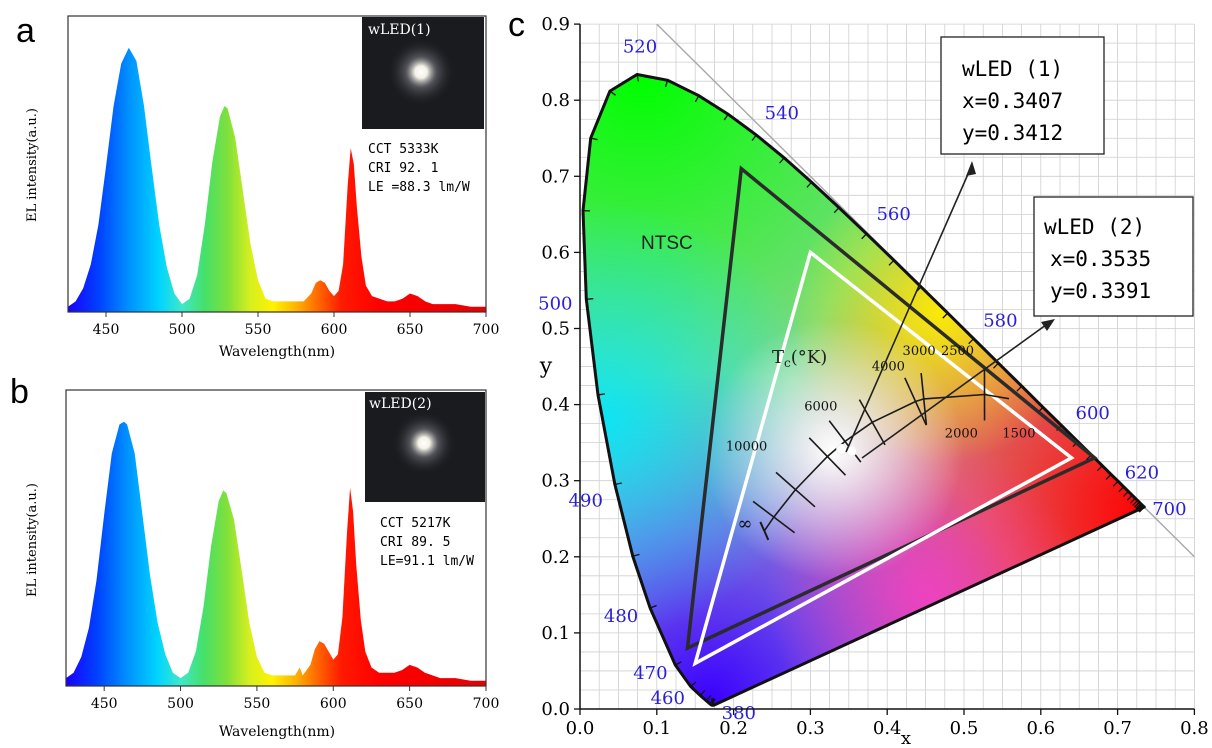 Image resolution: width=1212 pixels, height=748 pixels. Describe the element at coordinates (1040, 728) in the screenshot. I see `x-tick-label: 0.6` at that location.